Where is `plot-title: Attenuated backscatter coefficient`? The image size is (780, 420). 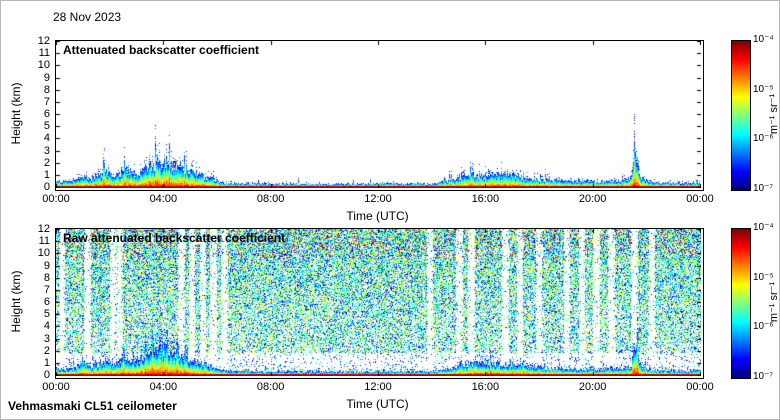 plot-title: Attenuated backscatter coefficient is located at coordinates (161, 50).